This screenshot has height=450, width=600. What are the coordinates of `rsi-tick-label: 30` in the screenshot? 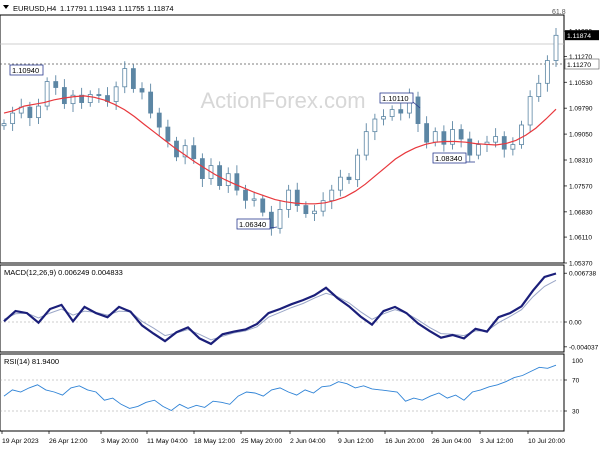 It's located at (576, 412).